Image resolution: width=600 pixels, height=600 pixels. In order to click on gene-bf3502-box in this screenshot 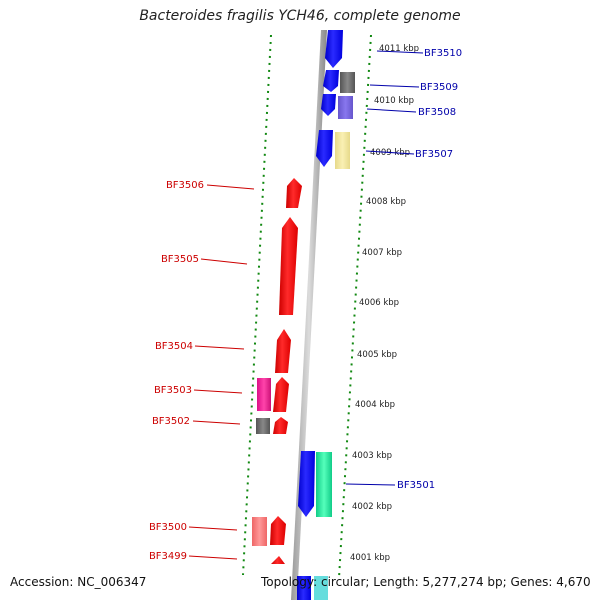, I will do `click(263, 426)`.